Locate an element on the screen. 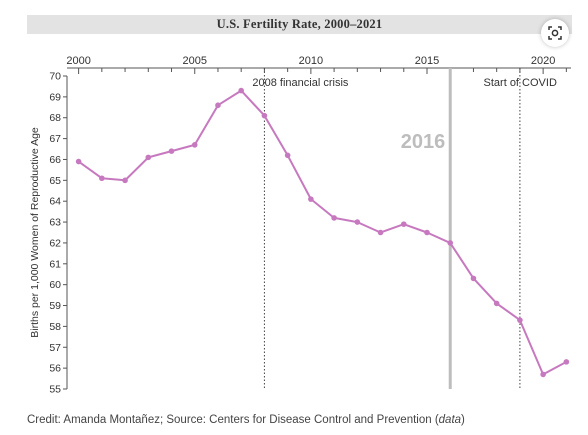  x-tick-label: 2015 is located at coordinates (427, 61).